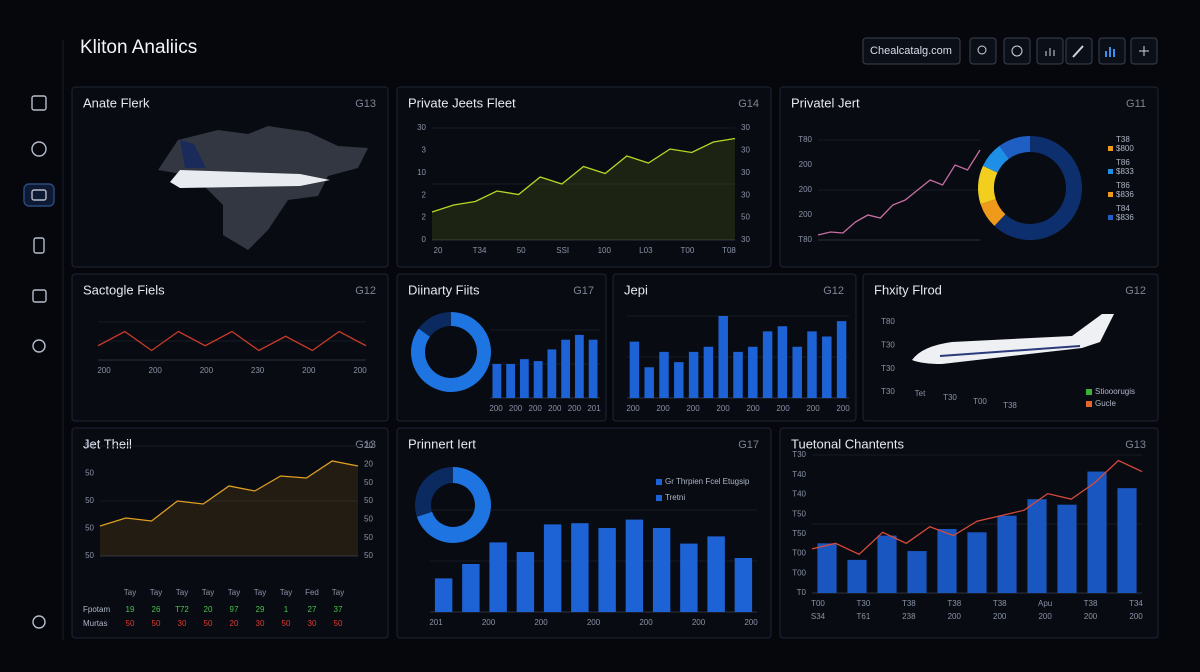 The width and height of the screenshot is (1200, 672). What do you see at coordinates (39, 622) in the screenshot?
I see `settings-icon` at bounding box center [39, 622].